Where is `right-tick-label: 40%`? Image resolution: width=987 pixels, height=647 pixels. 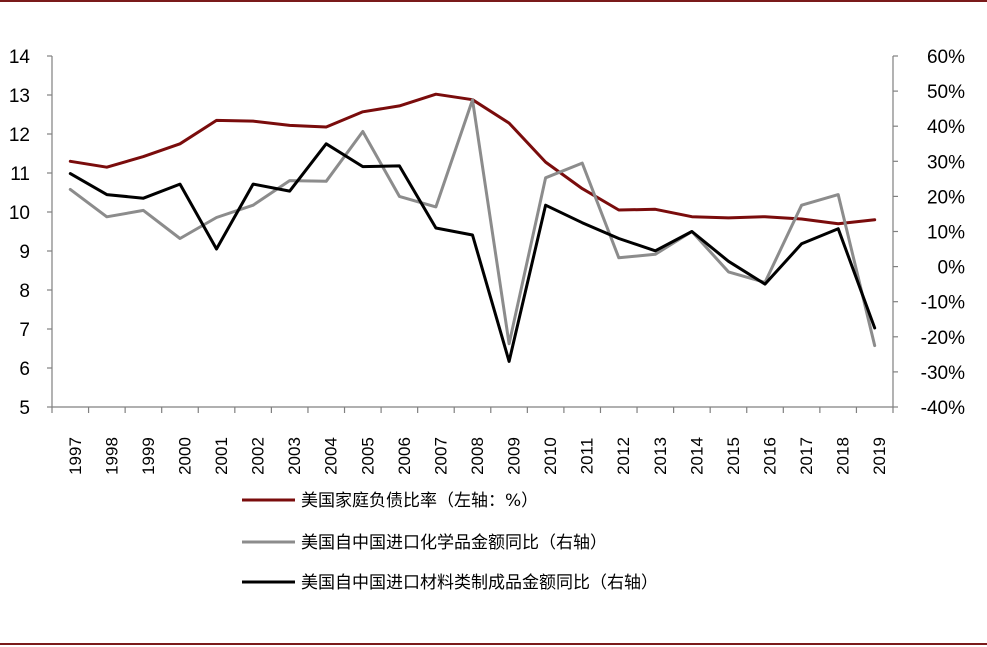
right-tick-label: 40% is located at coordinates (946, 127).